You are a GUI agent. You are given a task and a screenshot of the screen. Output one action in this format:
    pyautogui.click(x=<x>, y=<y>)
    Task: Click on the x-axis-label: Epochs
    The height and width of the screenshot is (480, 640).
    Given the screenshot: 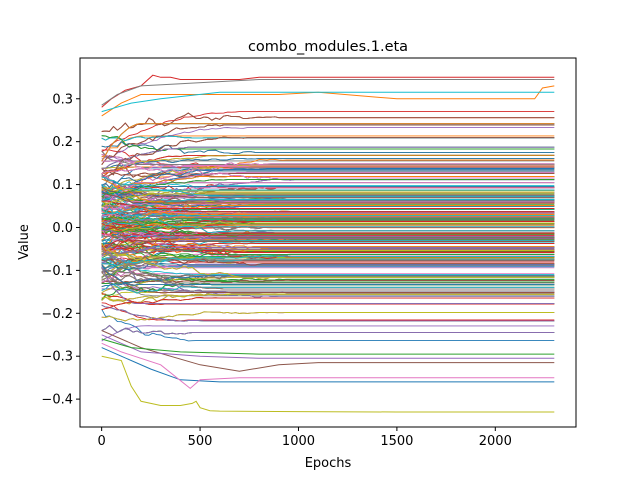 What is the action you would take?
    pyautogui.click(x=328, y=463)
    